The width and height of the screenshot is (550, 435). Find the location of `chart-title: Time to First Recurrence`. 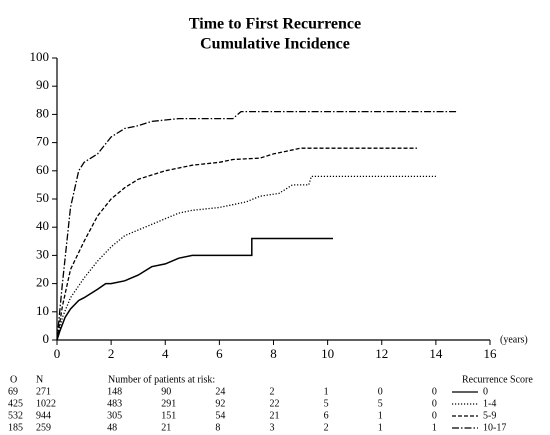

chart-title: Time to First Recurrence is located at coordinates (275, 24).